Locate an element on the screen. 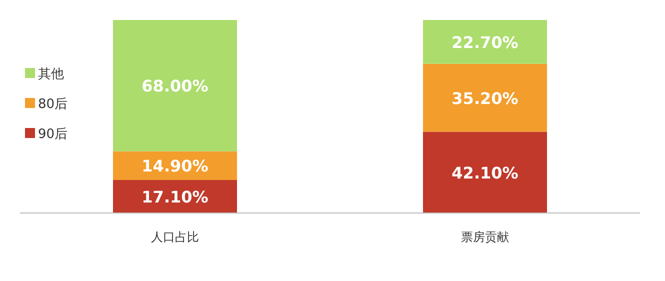 The height and width of the screenshot is (281, 665). data-label: 22.70% is located at coordinates (485, 42).